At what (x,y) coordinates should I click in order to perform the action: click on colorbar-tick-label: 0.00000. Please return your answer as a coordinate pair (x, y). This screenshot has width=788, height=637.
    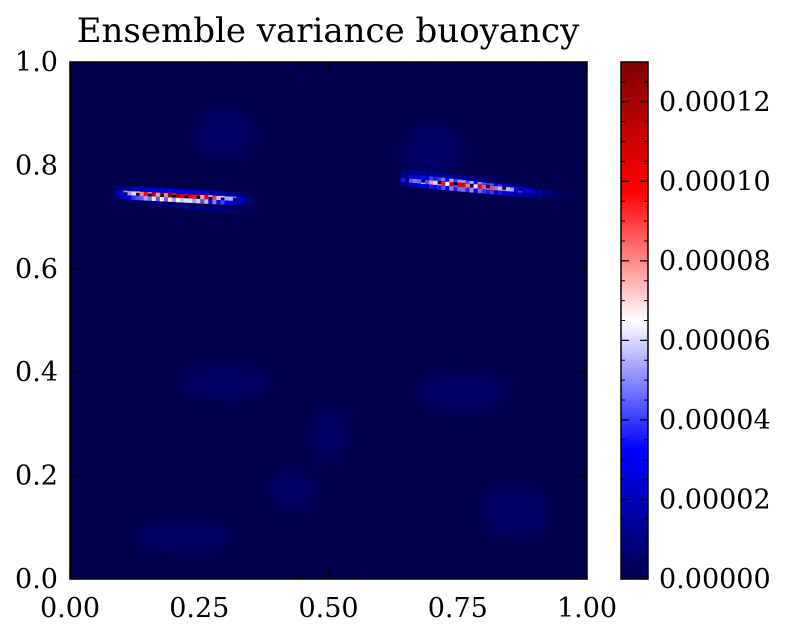
    Looking at the image, I should click on (715, 579).